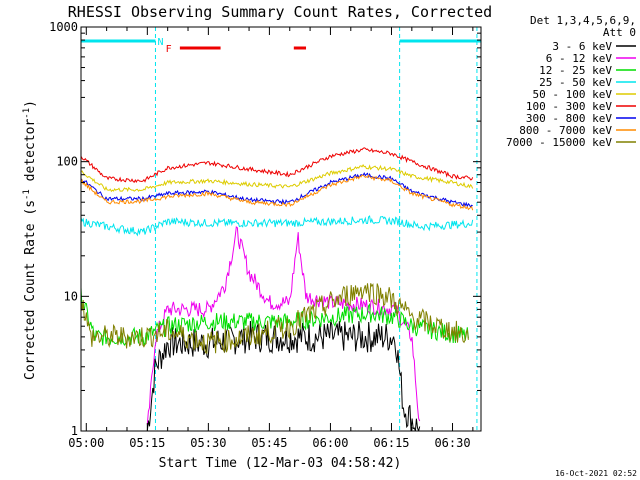  What do you see at coordinates (169, 49) in the screenshot?
I see `flag-f-label: F` at bounding box center [169, 49].